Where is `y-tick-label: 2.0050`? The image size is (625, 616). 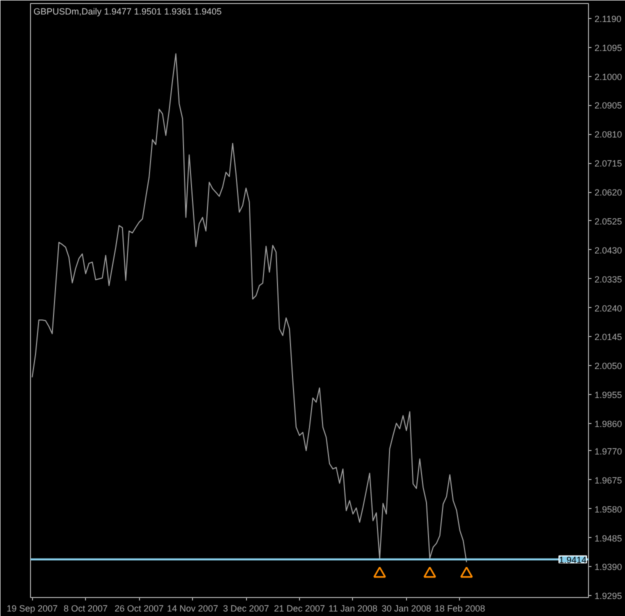
y-tick-label: 2.0050 is located at coordinates (608, 366).